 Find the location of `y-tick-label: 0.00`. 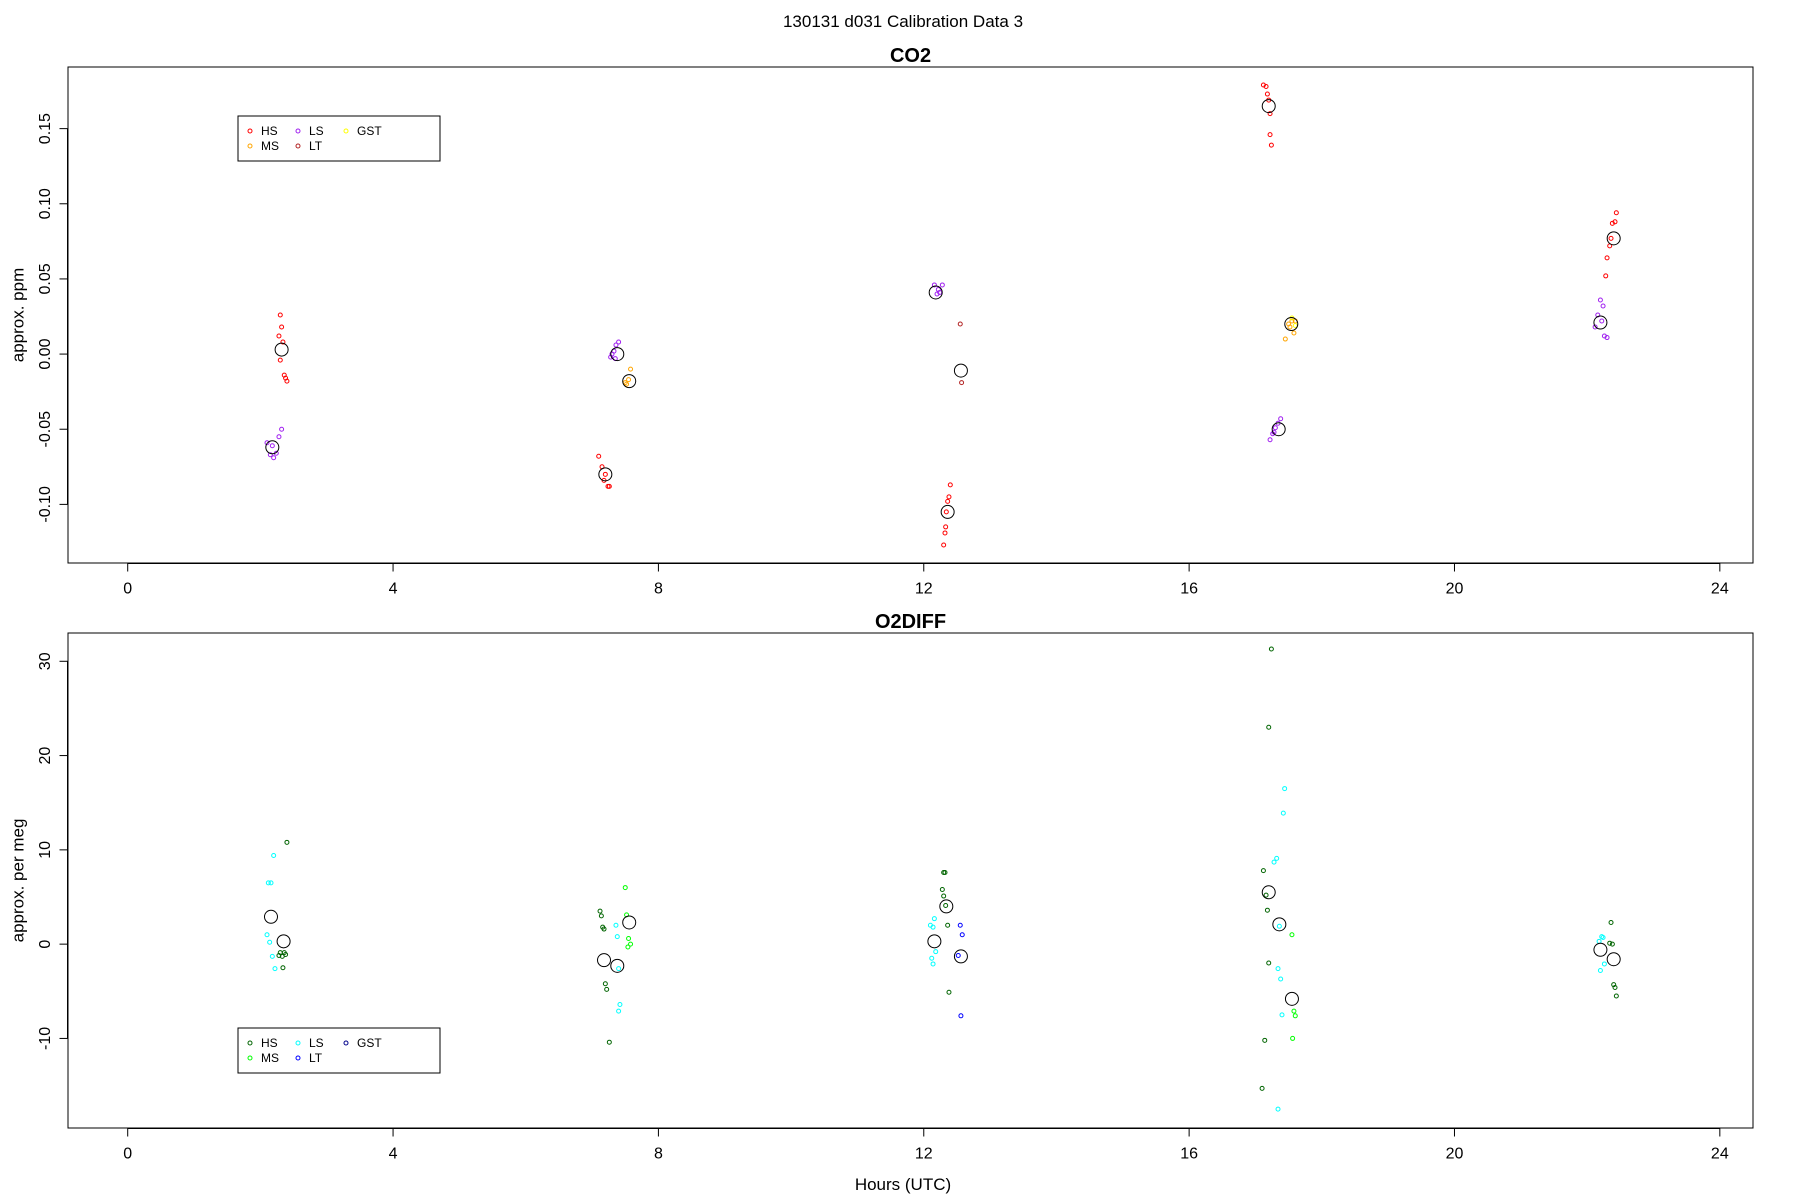

y-tick-label: 0.00 is located at coordinates (45, 353).